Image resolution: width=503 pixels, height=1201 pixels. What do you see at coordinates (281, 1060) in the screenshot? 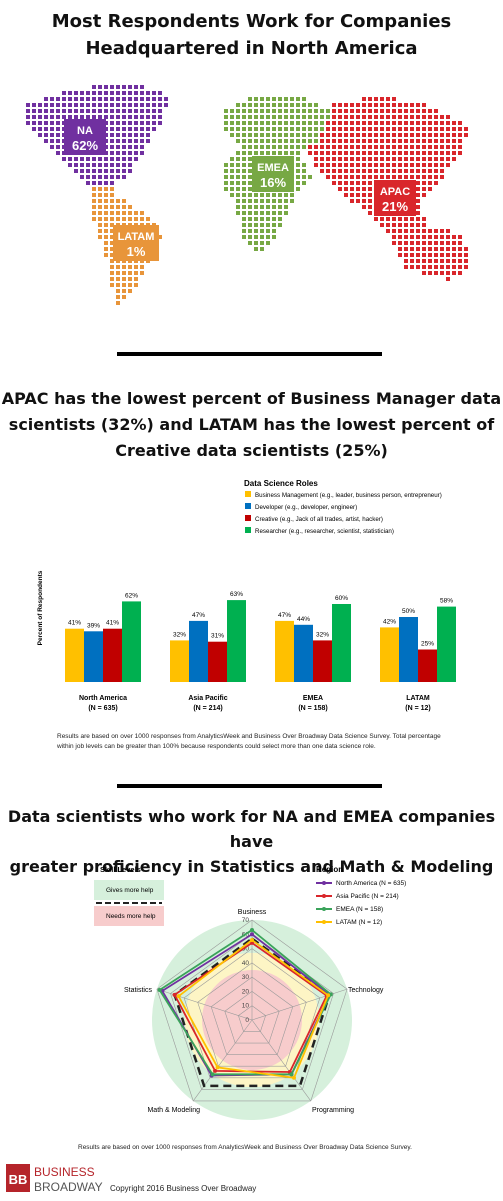
I see `radar-spoke` at bounding box center [281, 1060].